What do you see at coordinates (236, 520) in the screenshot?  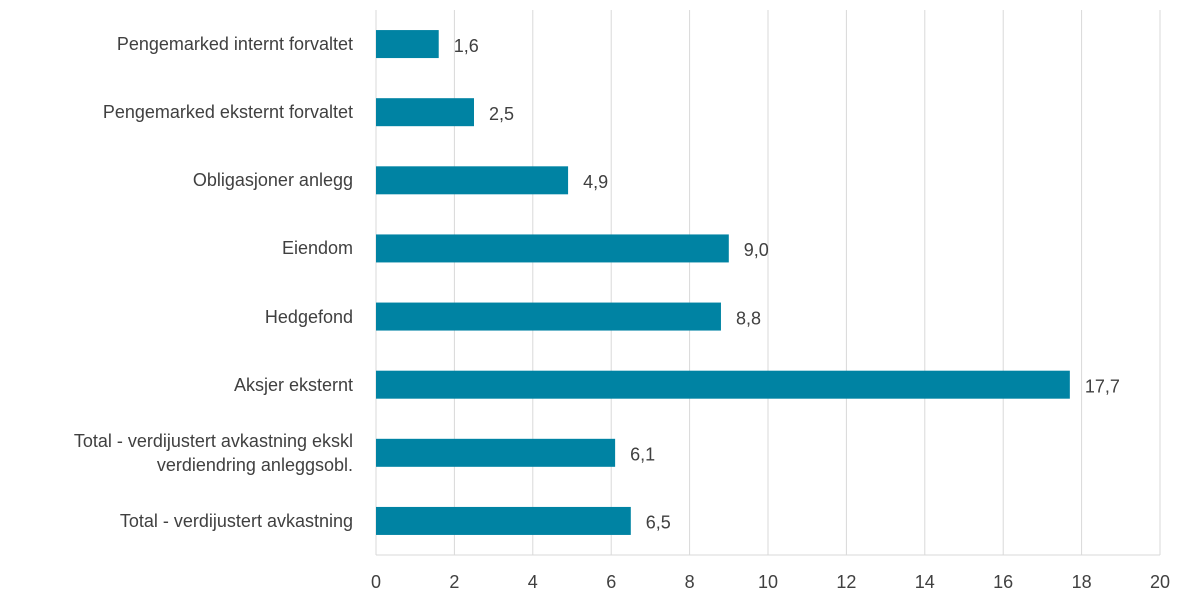 I see `y-tick-label: Total - verdijustert avkastning` at bounding box center [236, 520].